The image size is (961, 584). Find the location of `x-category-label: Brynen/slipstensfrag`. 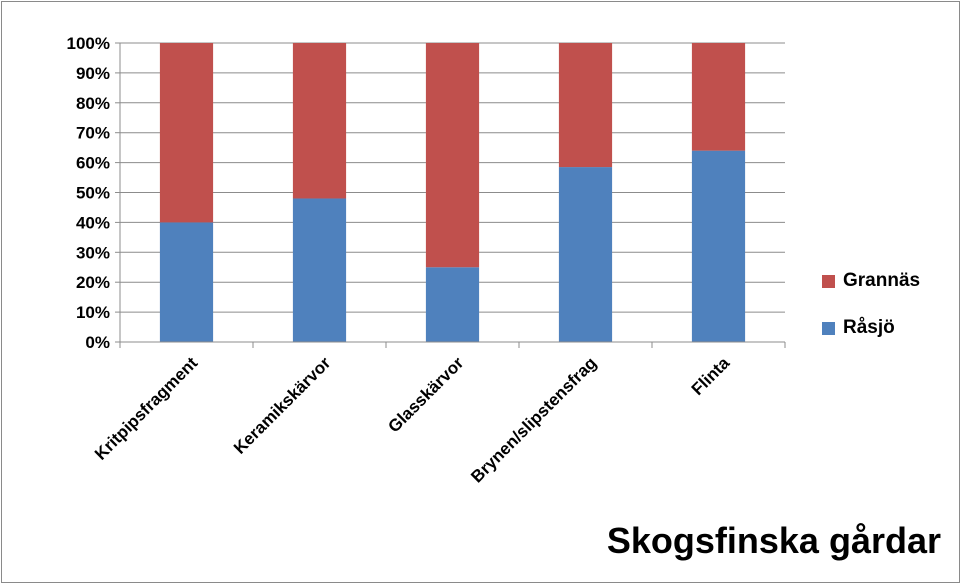

x-category-label: Brynen/slipstensfrag is located at coordinates (533, 419).